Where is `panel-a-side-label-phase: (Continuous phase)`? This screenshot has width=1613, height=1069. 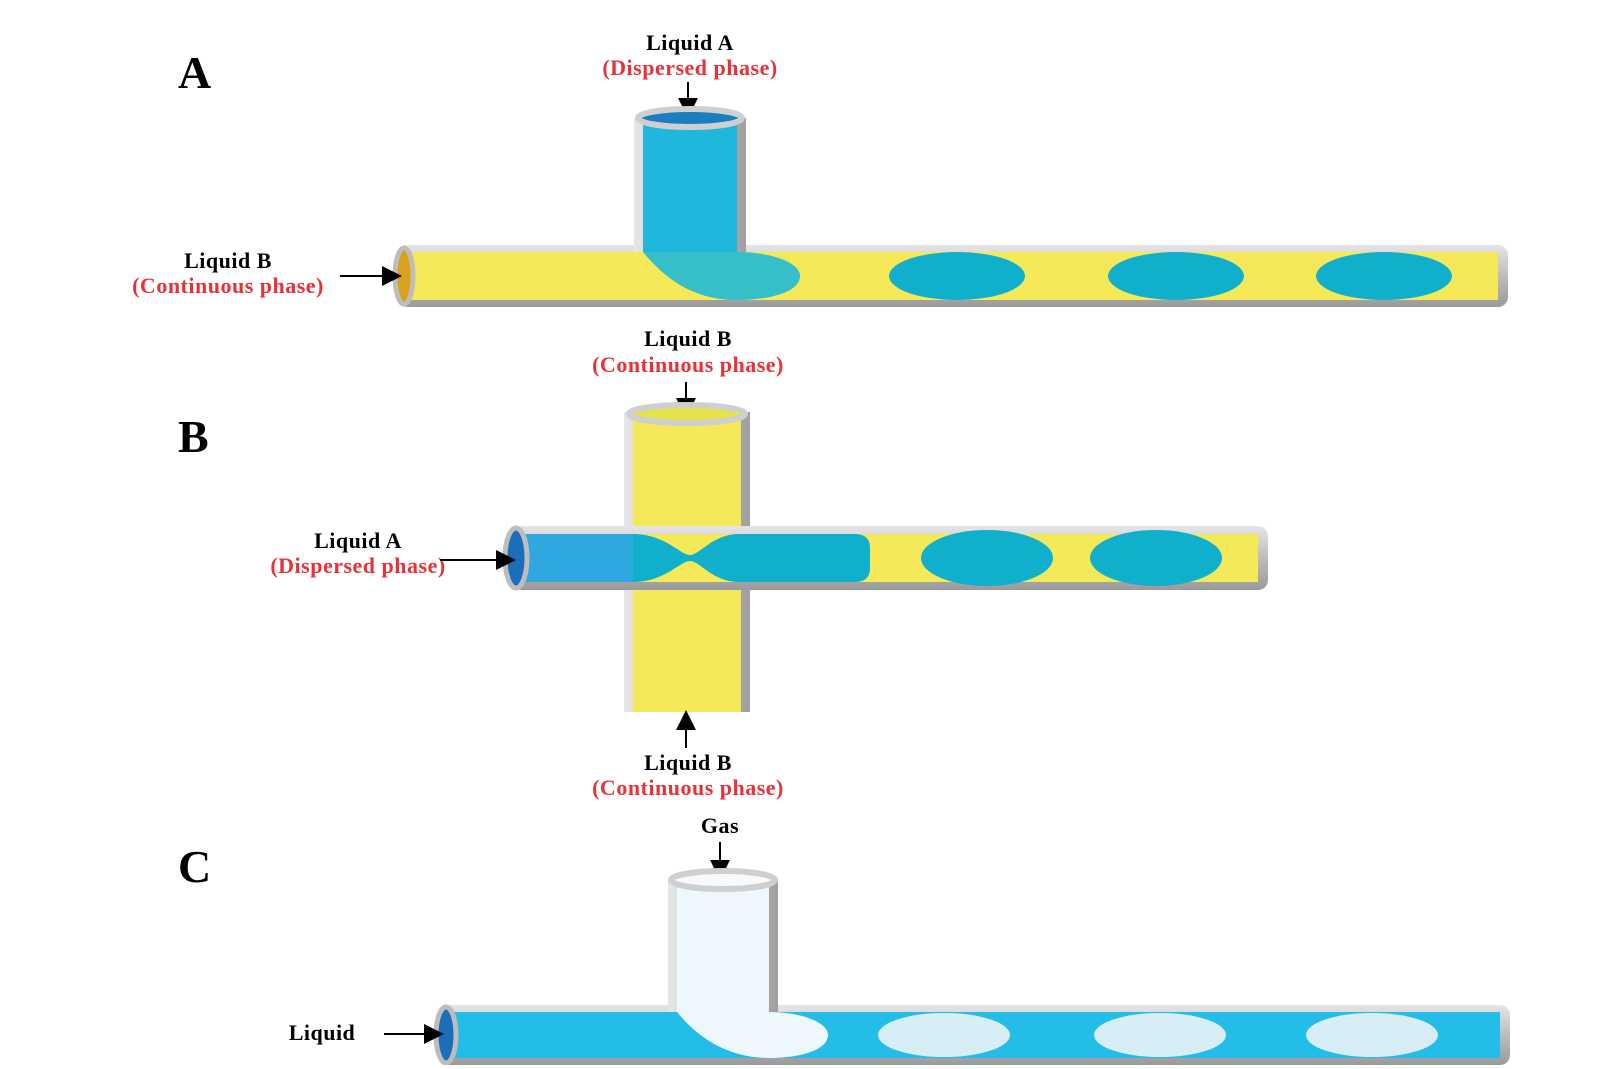 panel-a-side-label-phase: (Continuous phase) is located at coordinates (228, 285).